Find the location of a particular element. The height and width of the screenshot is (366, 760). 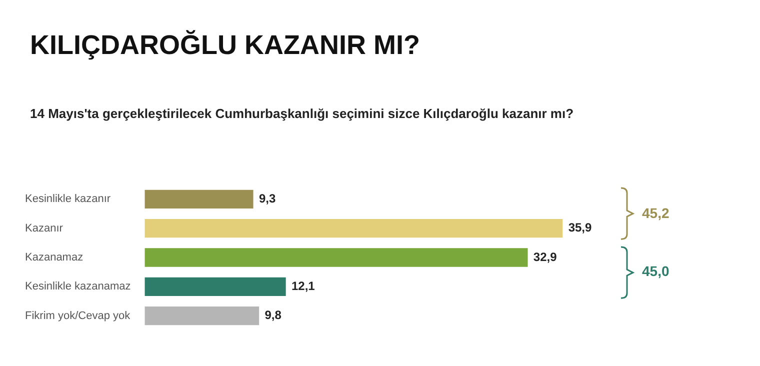

text: 45,0 is located at coordinates (656, 271).